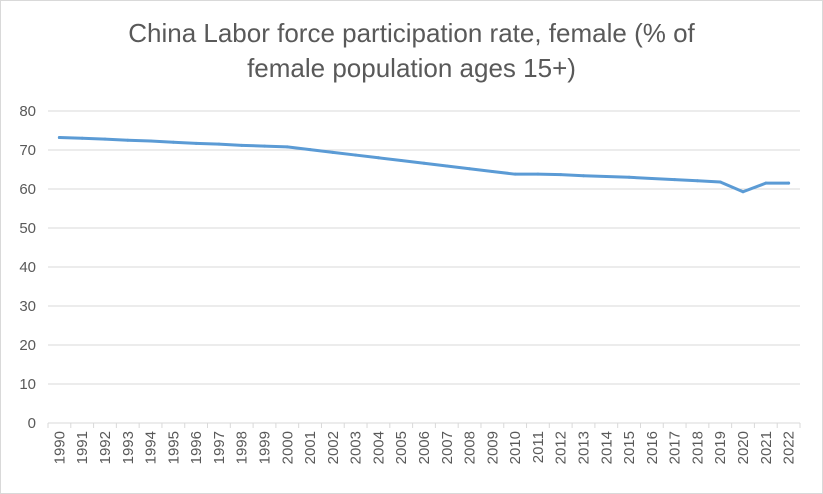 The width and height of the screenshot is (823, 494). What do you see at coordinates (697, 447) in the screenshot?
I see `x-tick-label: 2018` at bounding box center [697, 447].